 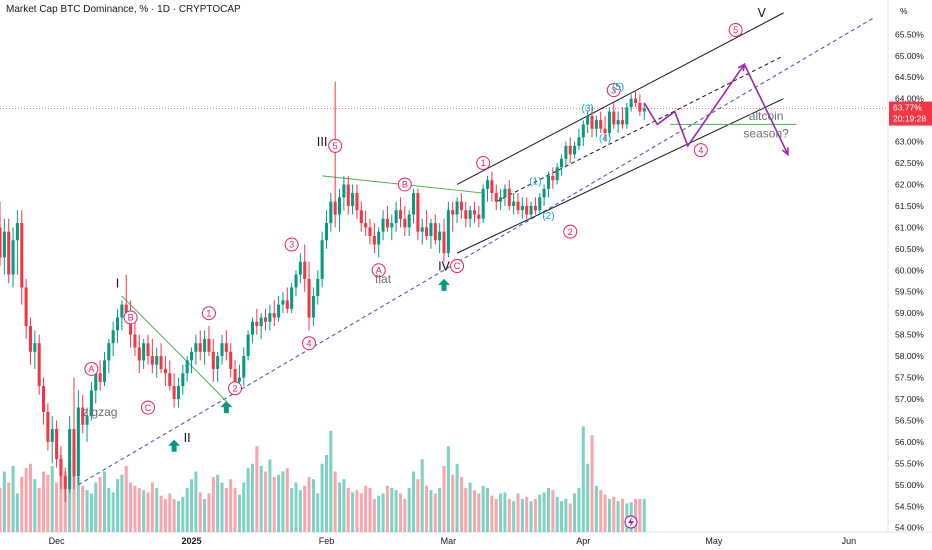 What do you see at coordinates (148, 408) in the screenshot?
I see `wave-label-circle: C` at bounding box center [148, 408].